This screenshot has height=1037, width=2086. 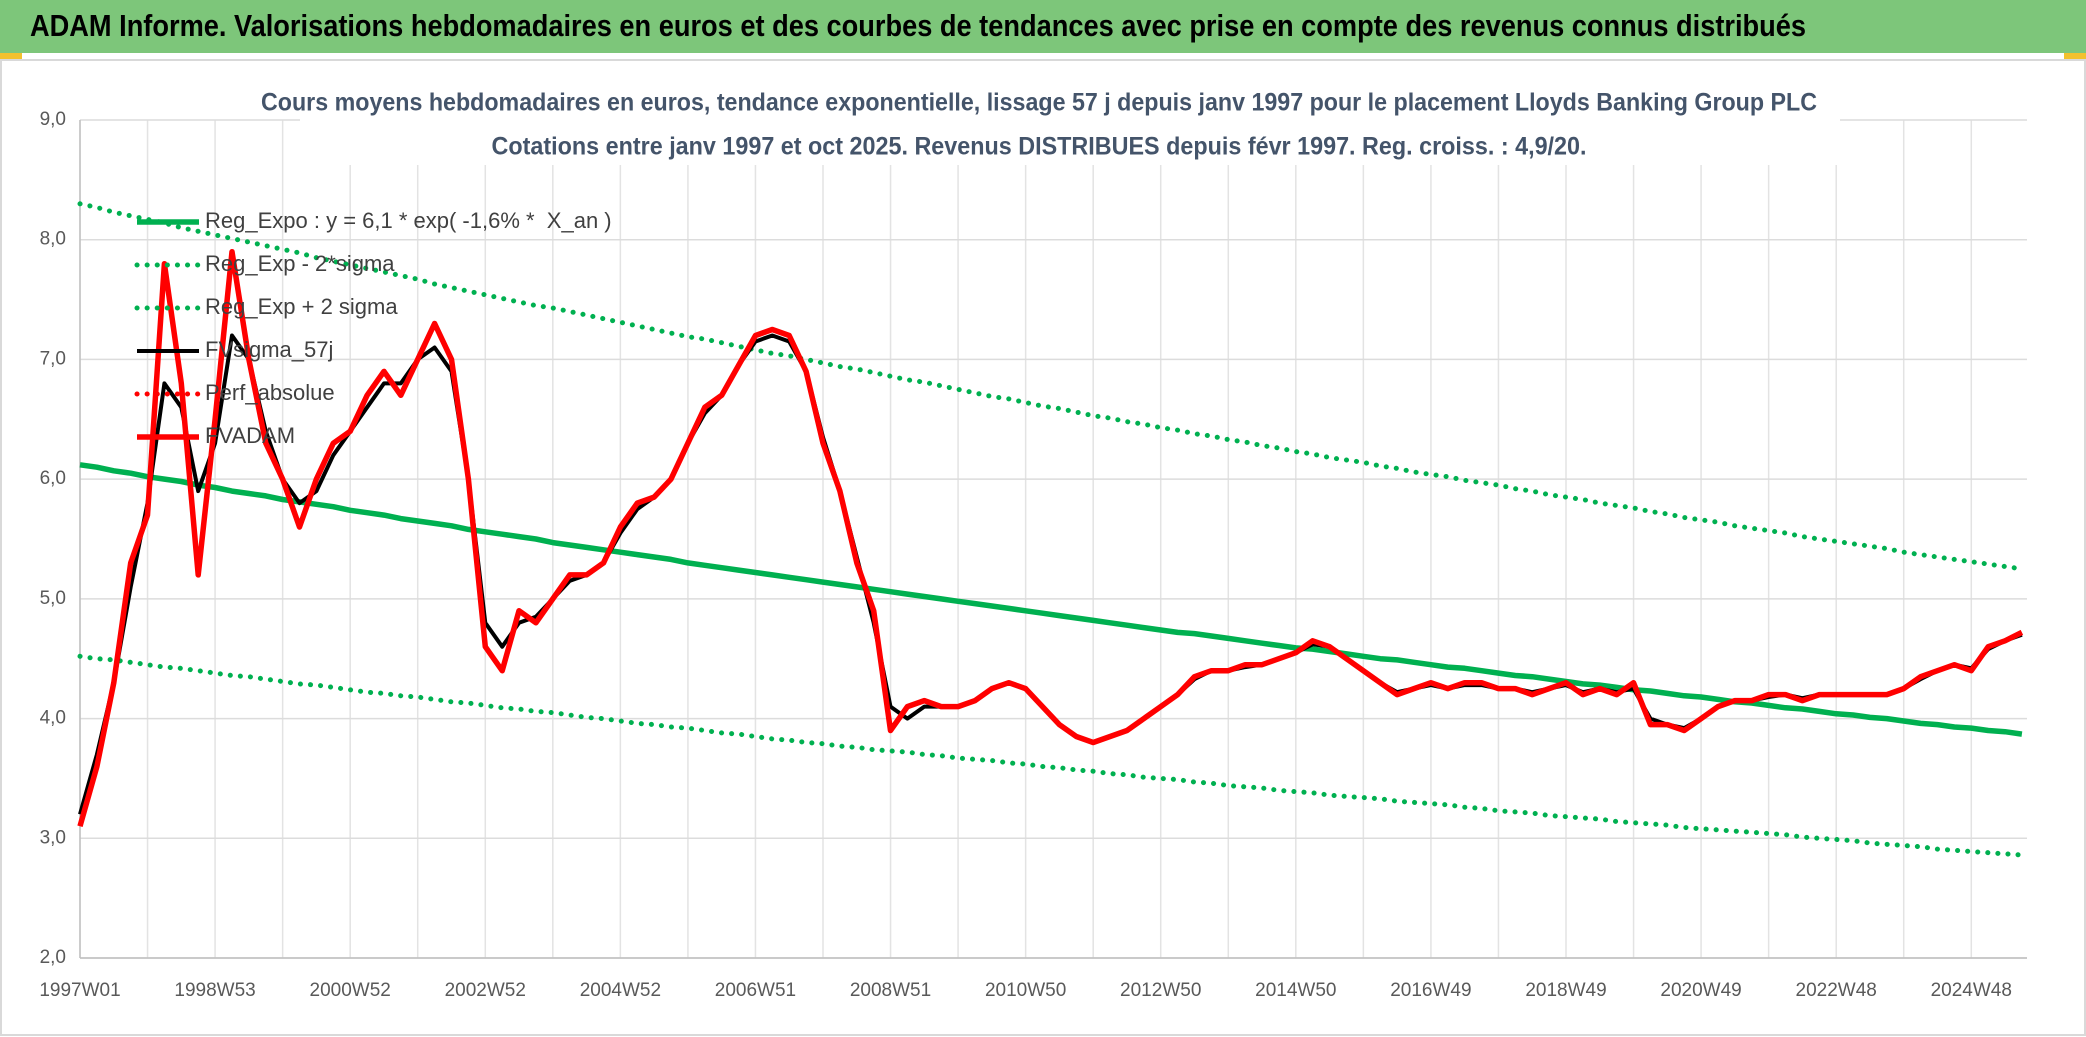 What do you see at coordinates (53, 239) in the screenshot?
I see `y-tick-label: 8,0` at bounding box center [53, 239].